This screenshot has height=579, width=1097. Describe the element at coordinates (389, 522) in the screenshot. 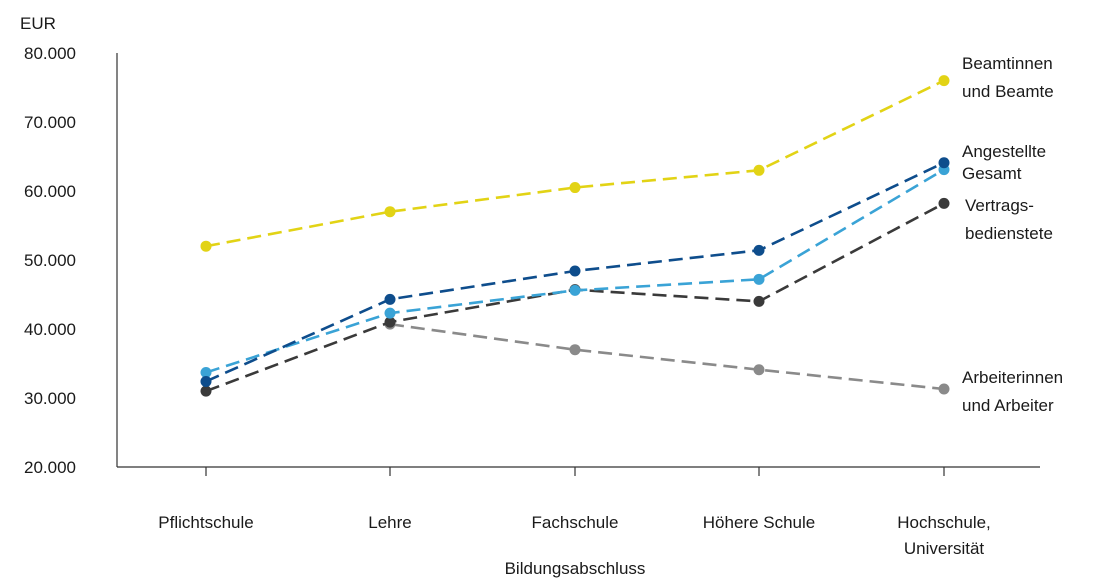

I see `x-tick-label: Lehre` at that location.